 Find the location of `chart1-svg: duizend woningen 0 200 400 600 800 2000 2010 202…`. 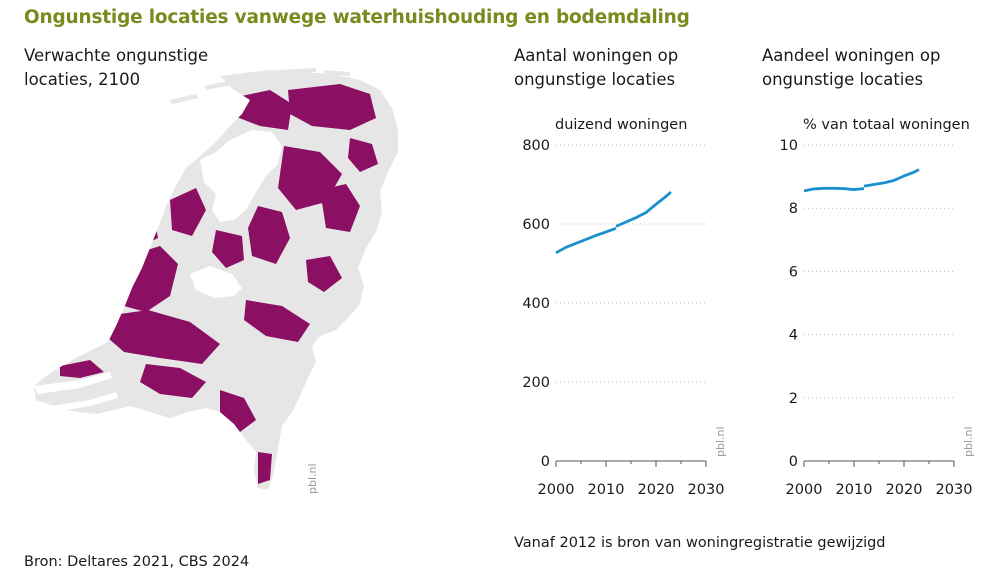

chart1-svg: duizend woningen 0 200 400 600 800 2000 2010 202… is located at coordinates (624, 307).